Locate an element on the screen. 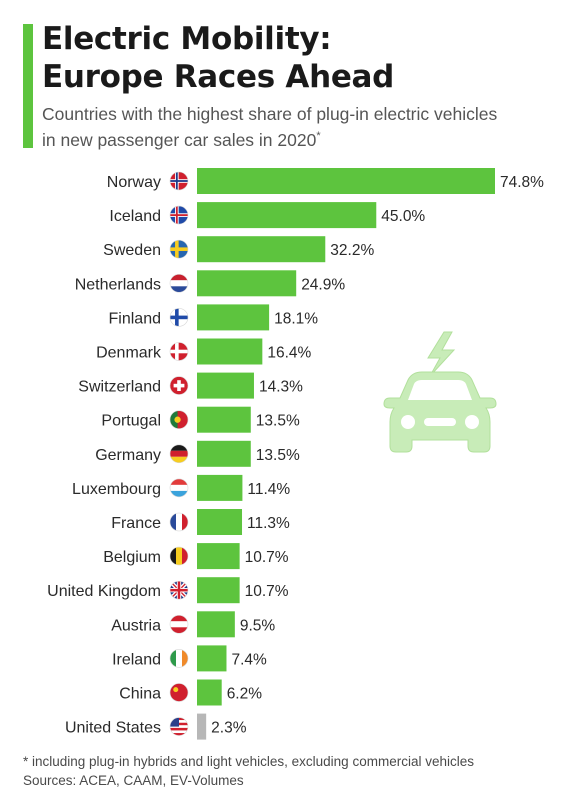  bar-row-luxembourg: Luxembourg 11.4% is located at coordinates (181, 487).